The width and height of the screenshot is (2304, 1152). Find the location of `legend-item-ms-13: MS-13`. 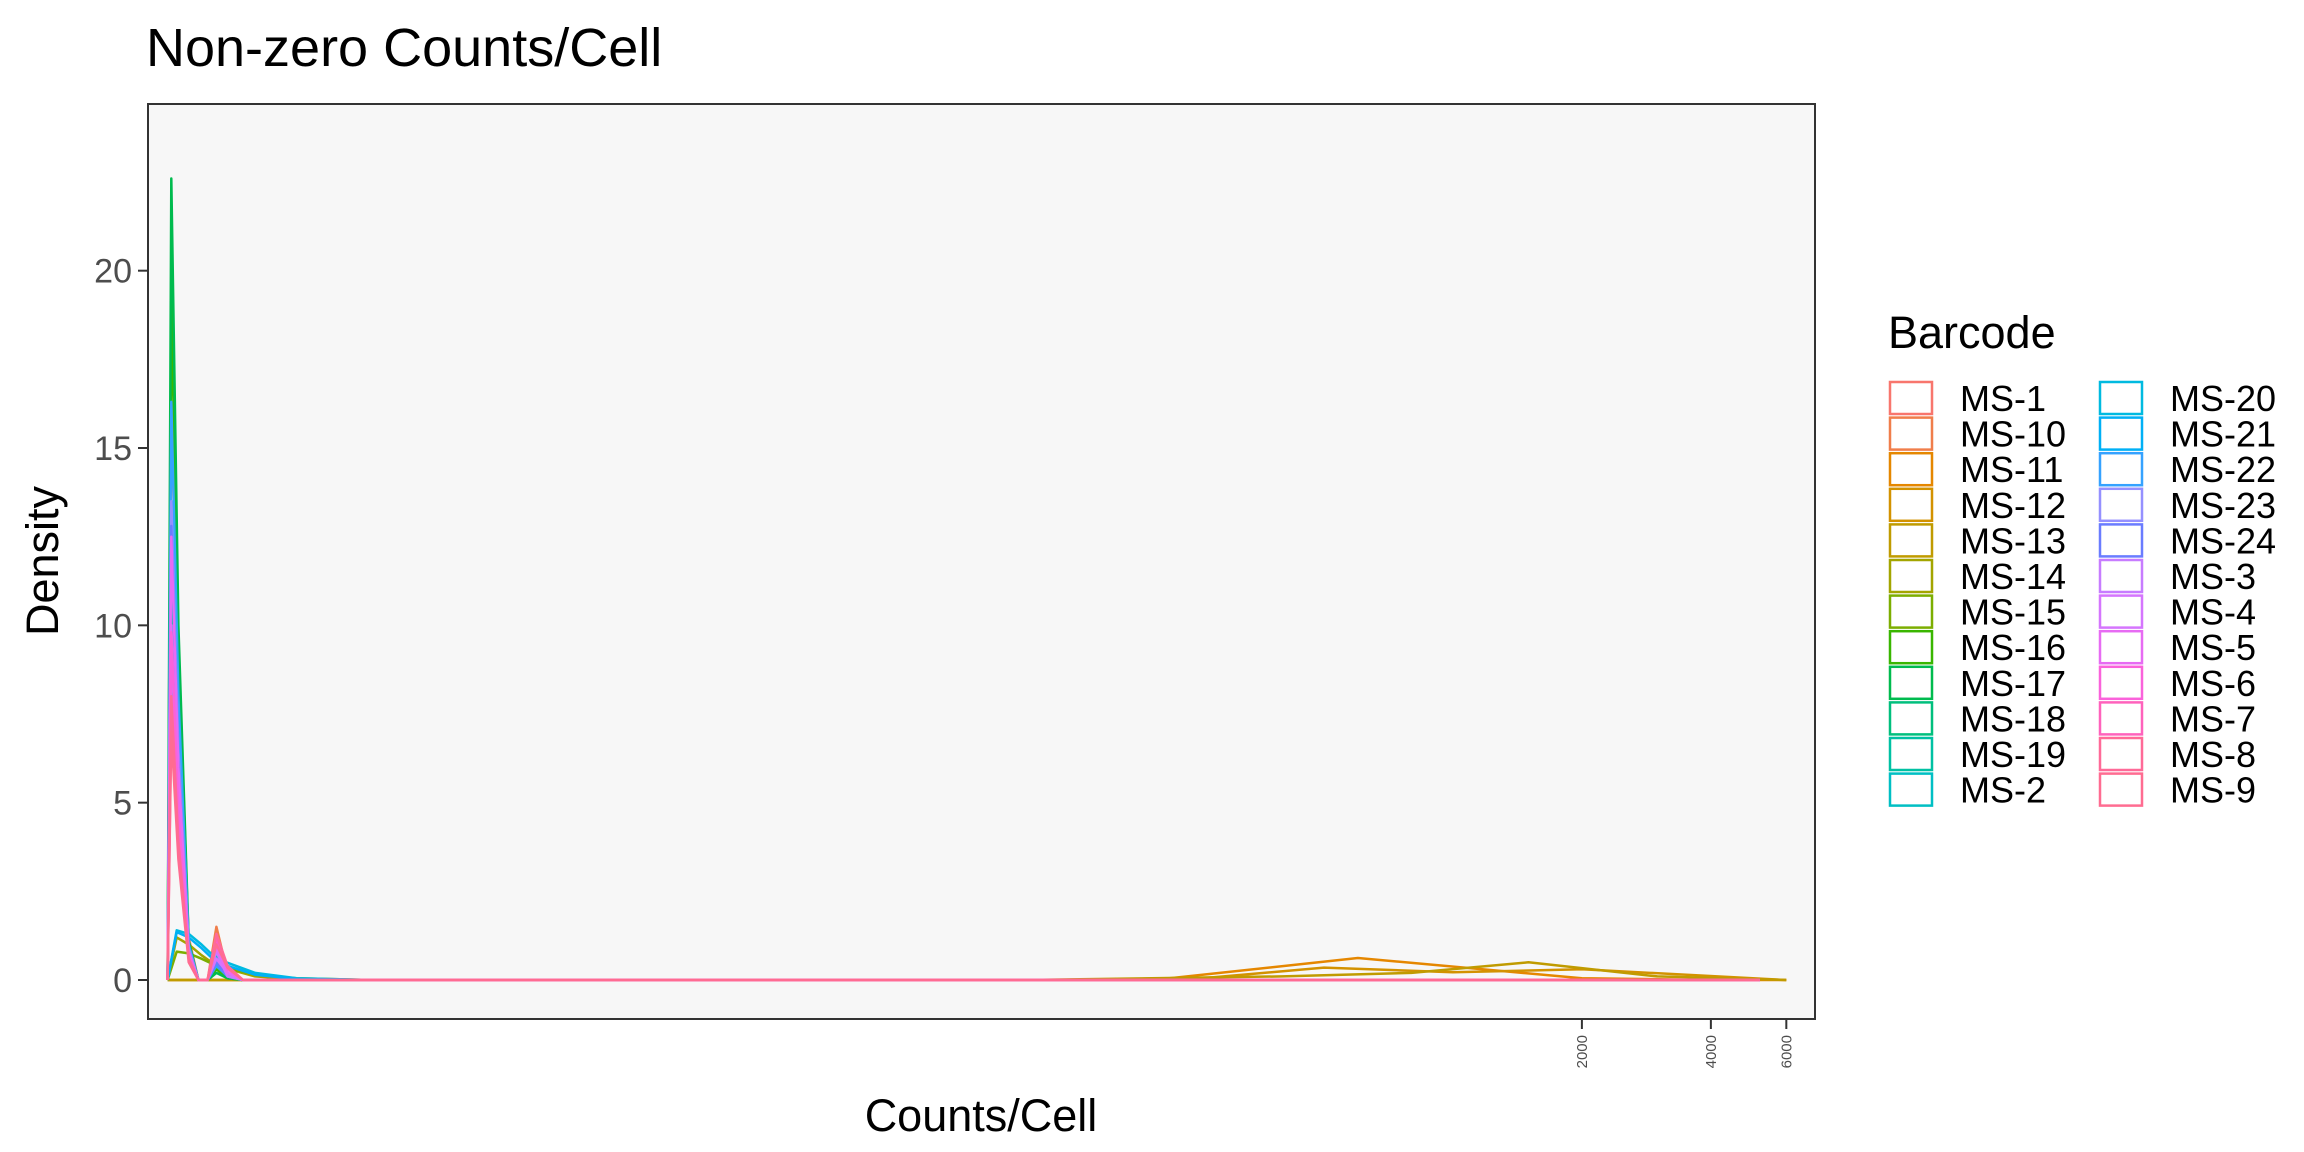

legend-item-ms-13: MS-13 is located at coordinates (1977, 540).